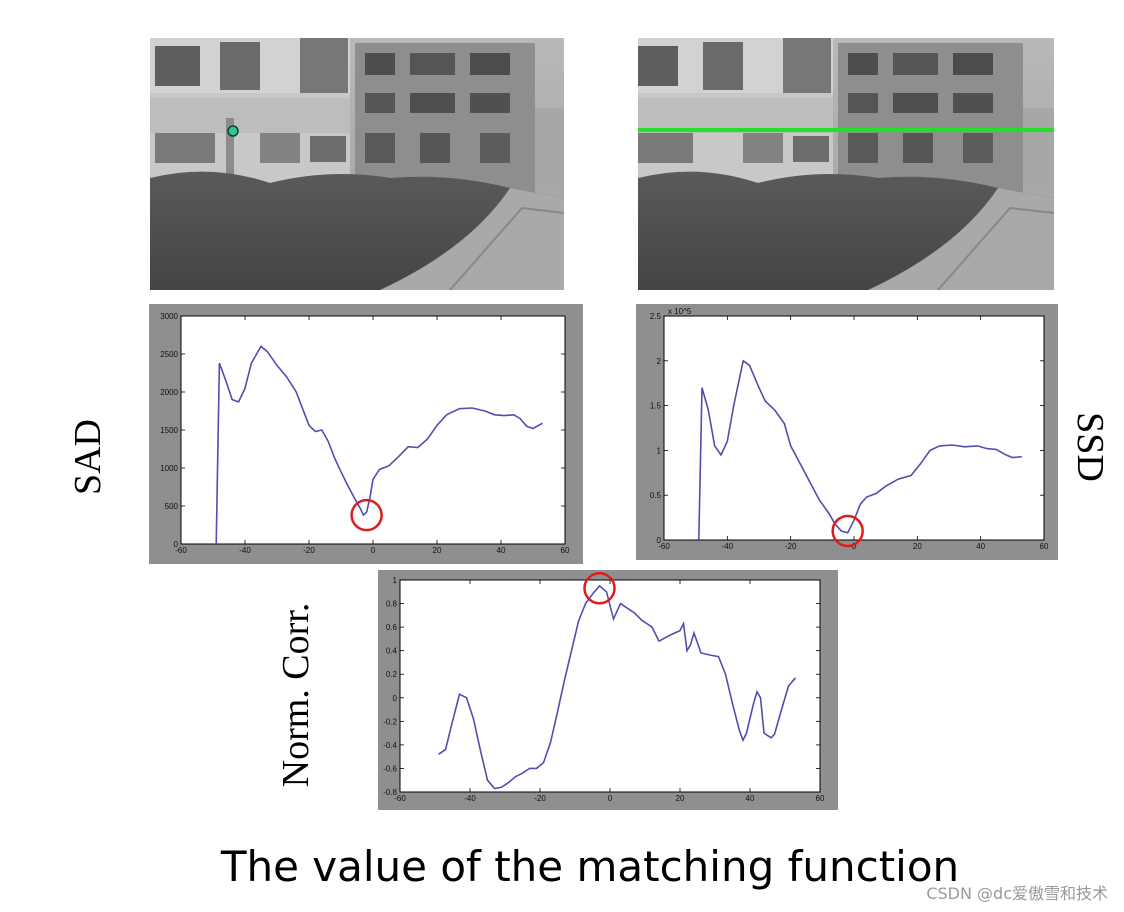 The height and width of the screenshot is (912, 1124). What do you see at coordinates (847, 531) in the screenshot?
I see `ssd-minimum-marker` at bounding box center [847, 531].